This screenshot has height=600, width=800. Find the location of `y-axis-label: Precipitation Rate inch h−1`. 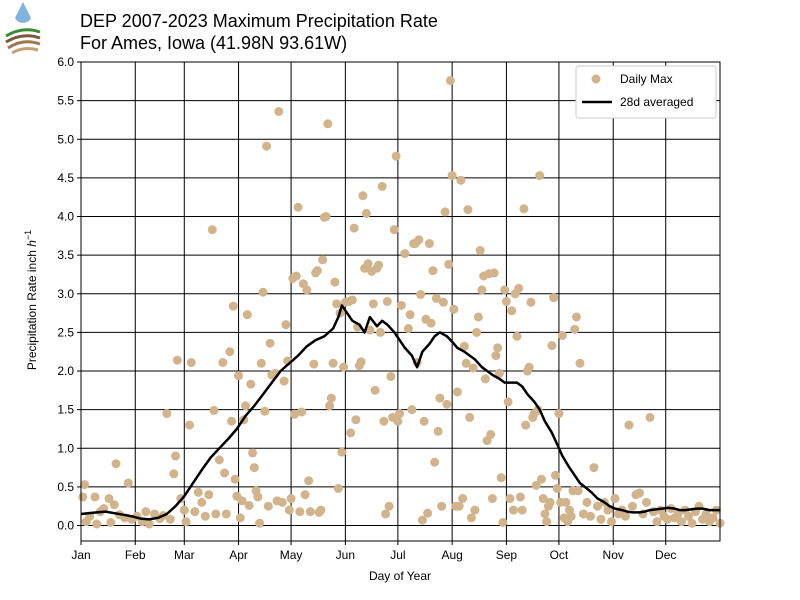

y-axis-label: Precipitation Rate inch h−1 is located at coordinates (31, 300).